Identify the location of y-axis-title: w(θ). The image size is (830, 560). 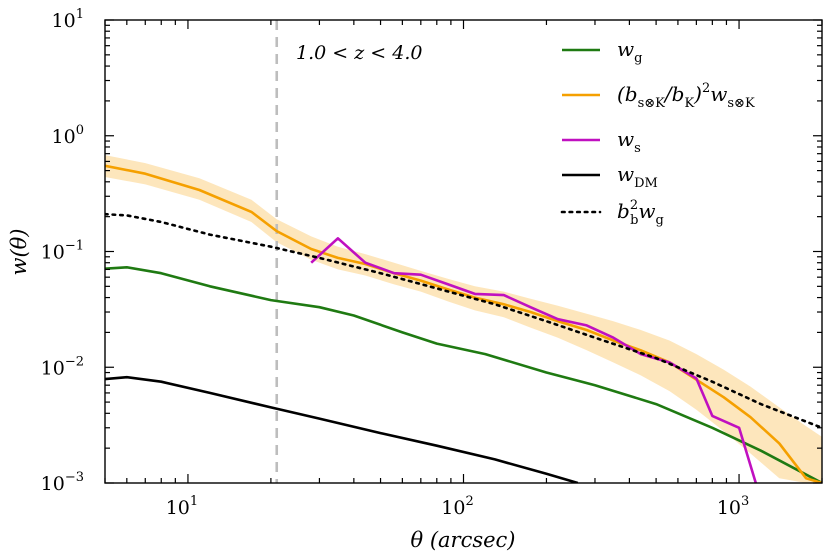
(19, 251).